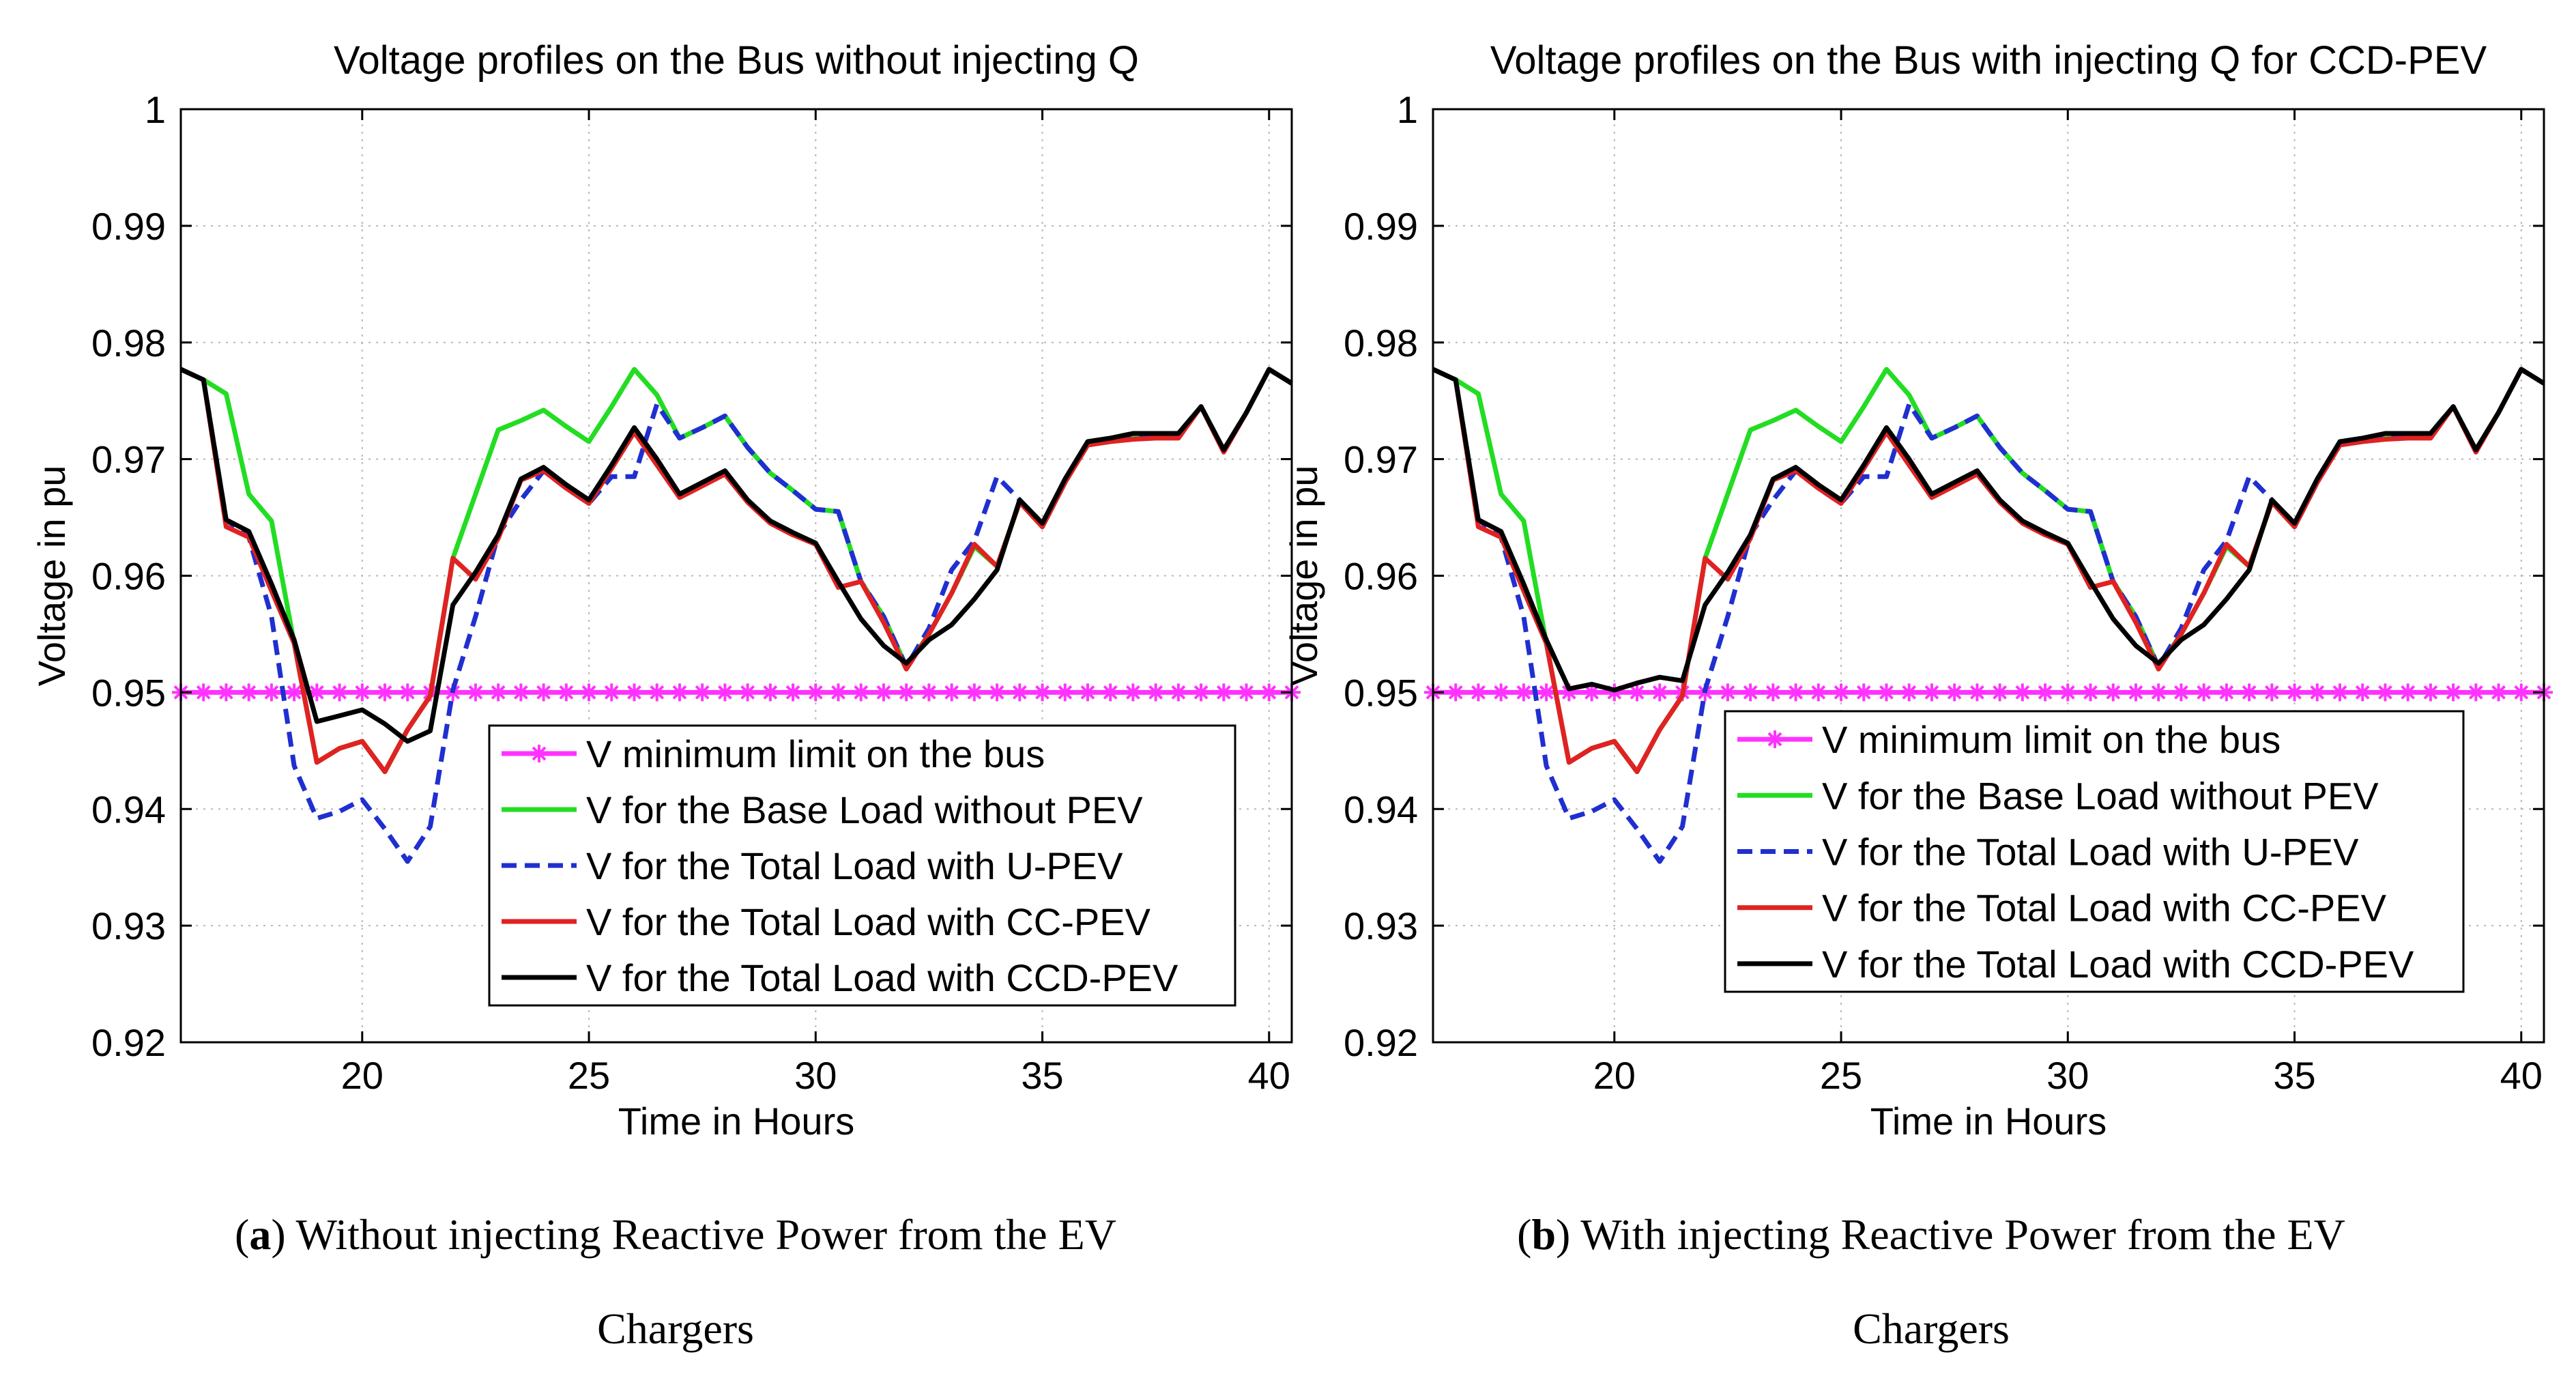  Describe the element at coordinates (1524, 1234) in the screenshot. I see `caption-paren: (` at that location.